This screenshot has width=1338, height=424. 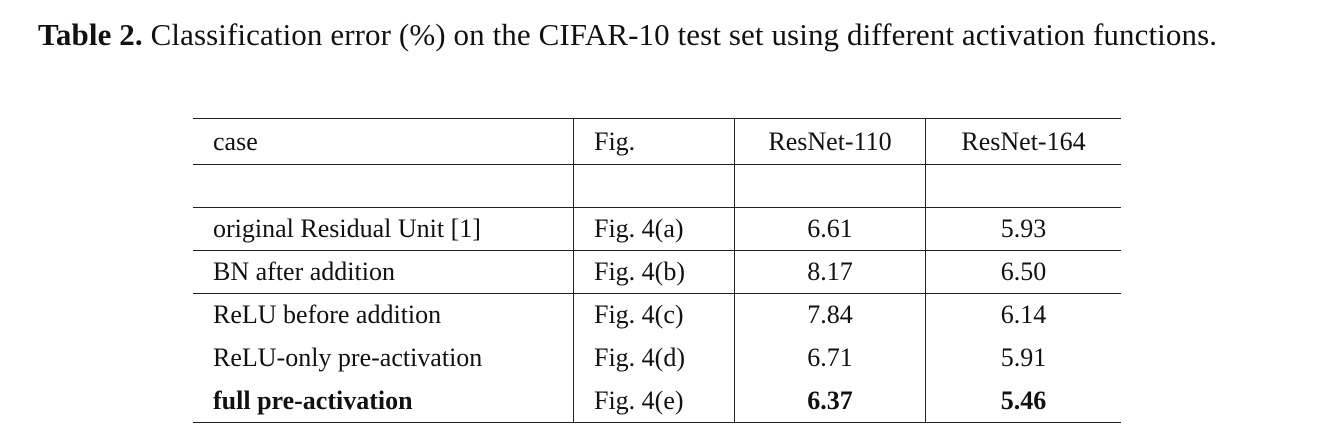 What do you see at coordinates (383, 315) in the screenshot?
I see `row-case: ReLU before addition` at bounding box center [383, 315].